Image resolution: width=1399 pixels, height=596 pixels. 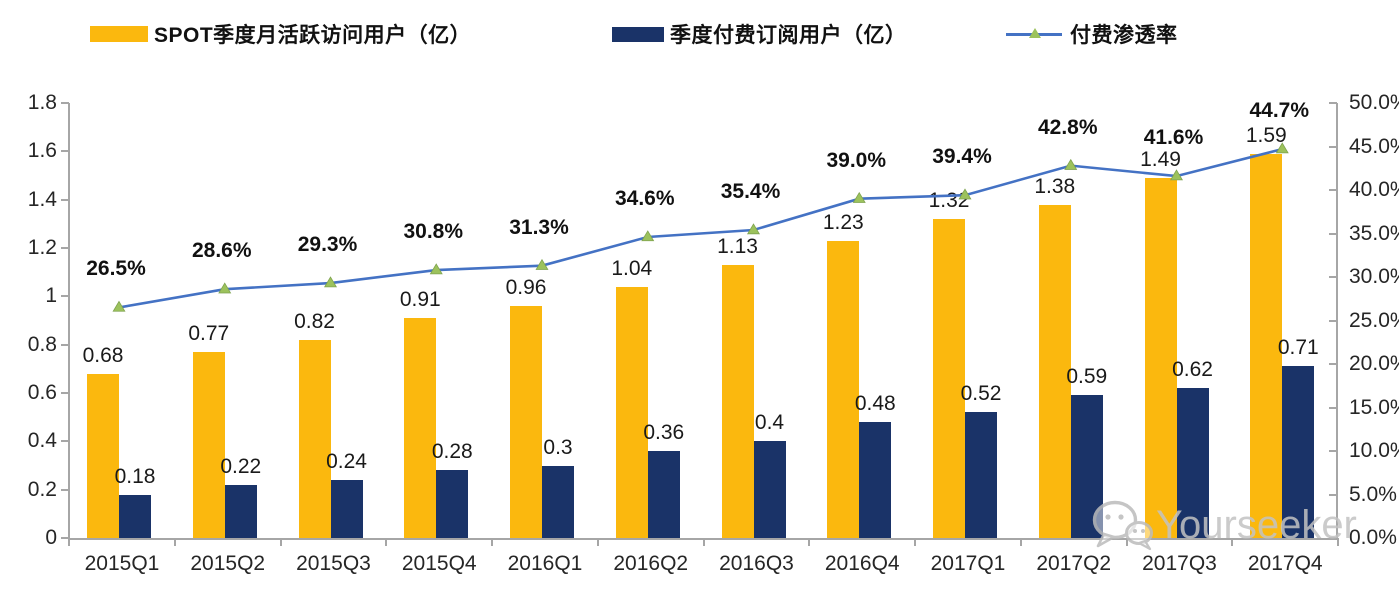 What do you see at coordinates (1067, 127) in the screenshot?
I see `penetration-value-label: 42.8%` at bounding box center [1067, 127].